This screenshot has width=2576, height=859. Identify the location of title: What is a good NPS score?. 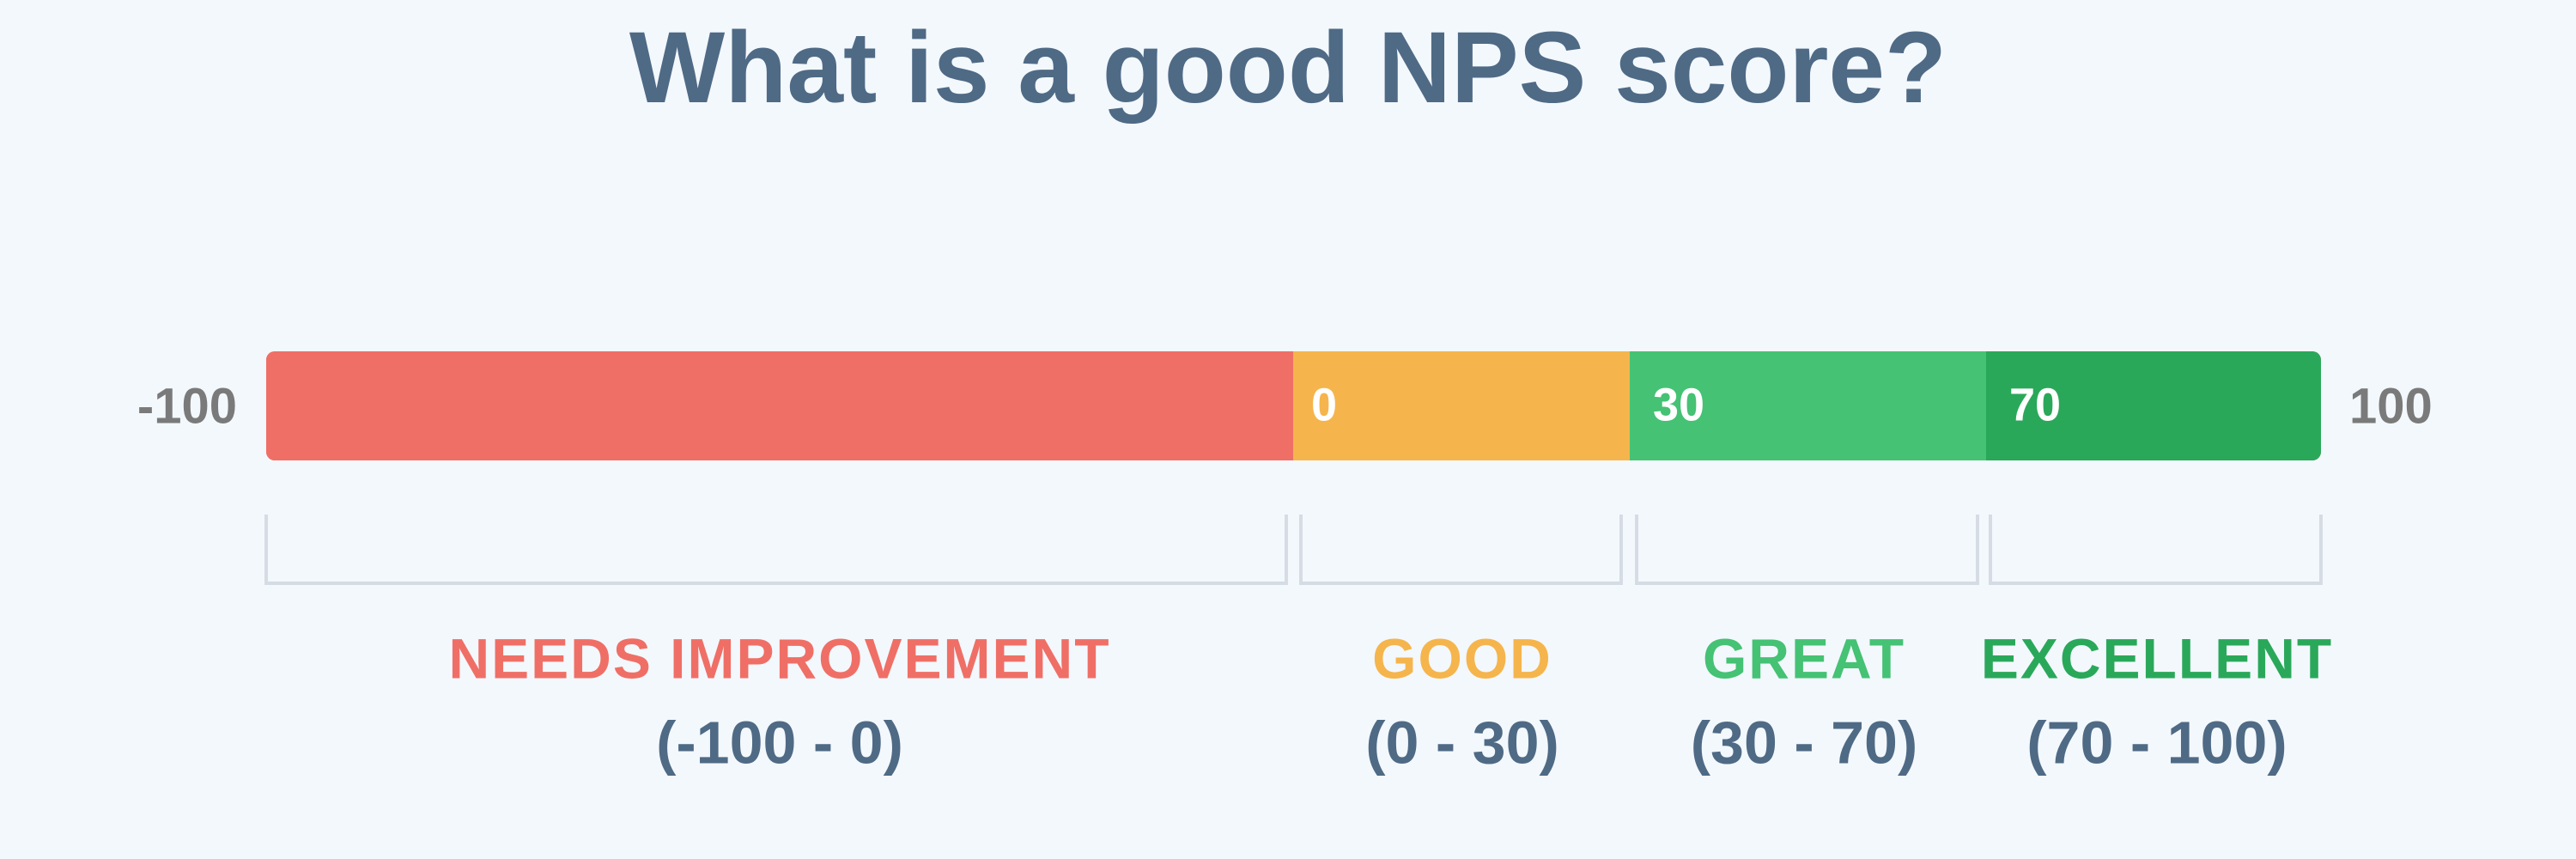
(1288, 68).